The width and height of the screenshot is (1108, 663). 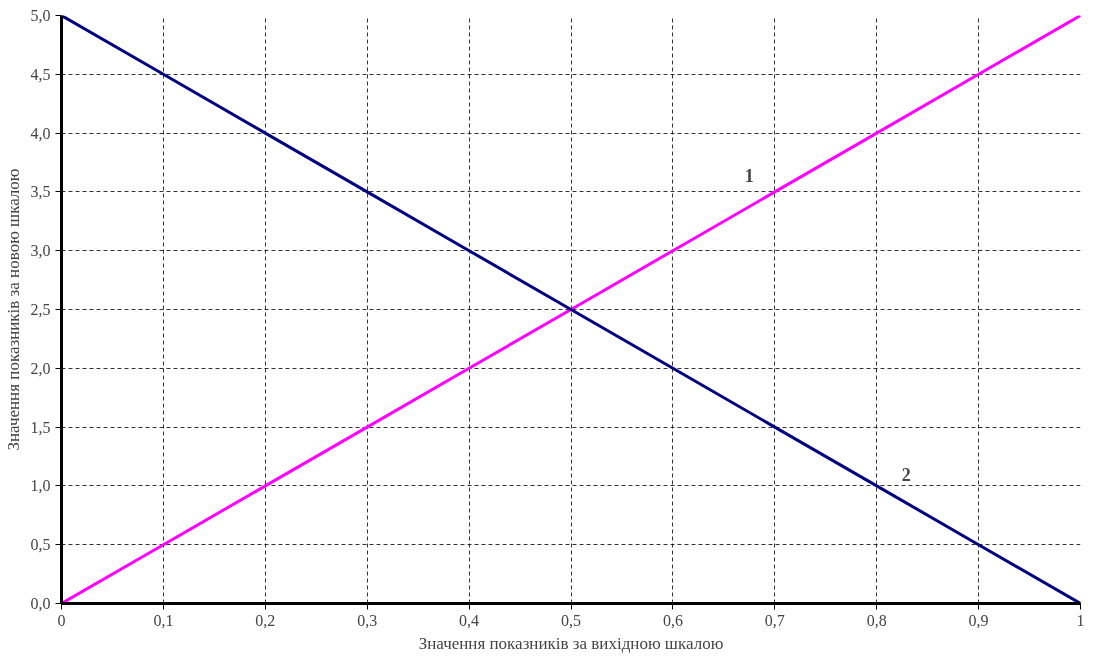 I want to click on series-label: 2, so click(x=906, y=474).